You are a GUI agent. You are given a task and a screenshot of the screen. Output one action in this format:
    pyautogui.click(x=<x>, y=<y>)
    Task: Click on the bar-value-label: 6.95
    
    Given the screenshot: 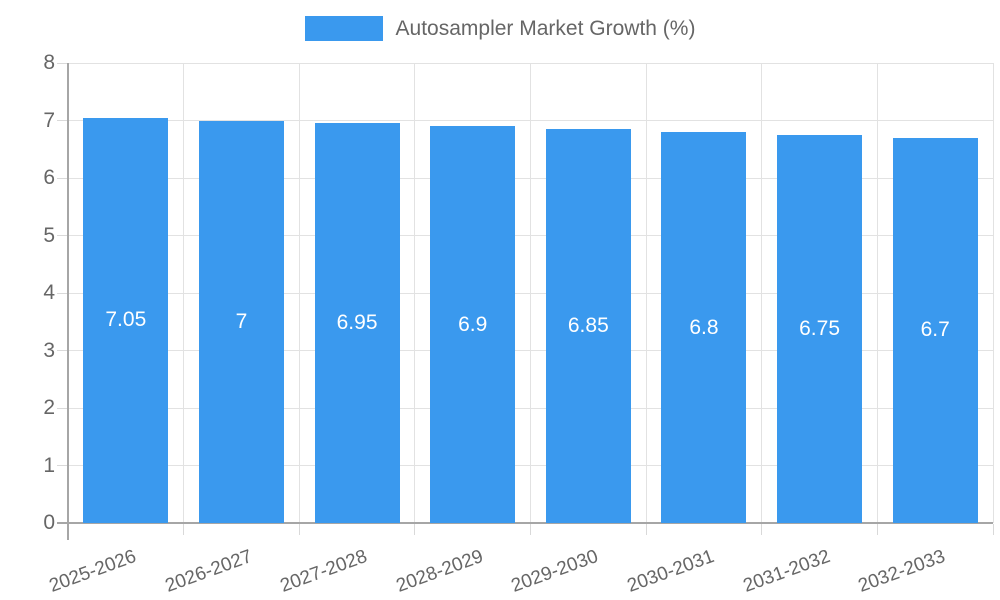 What is the action you would take?
    pyautogui.click(x=357, y=323)
    